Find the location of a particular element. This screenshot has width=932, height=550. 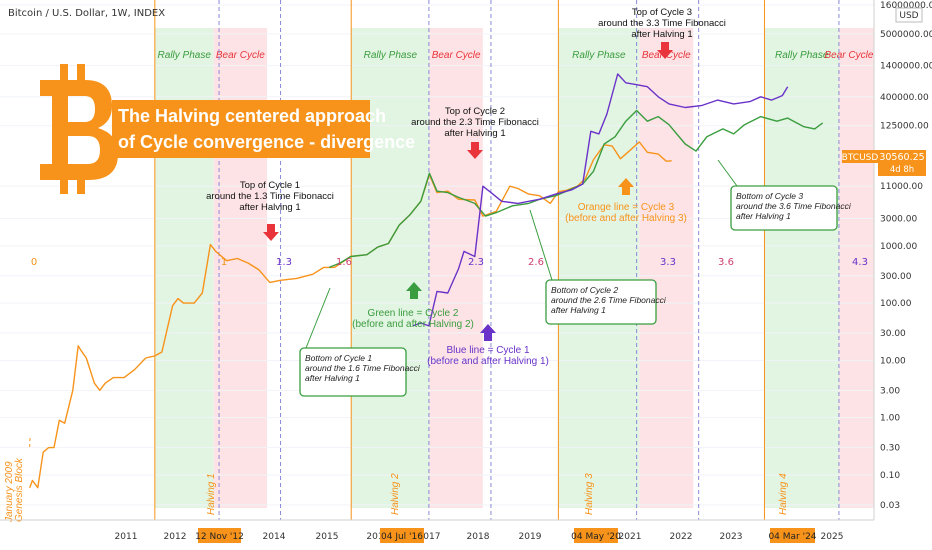

bottom-cycle-2-note-text: Bottom of Cycle 2 is located at coordinates (584, 290).